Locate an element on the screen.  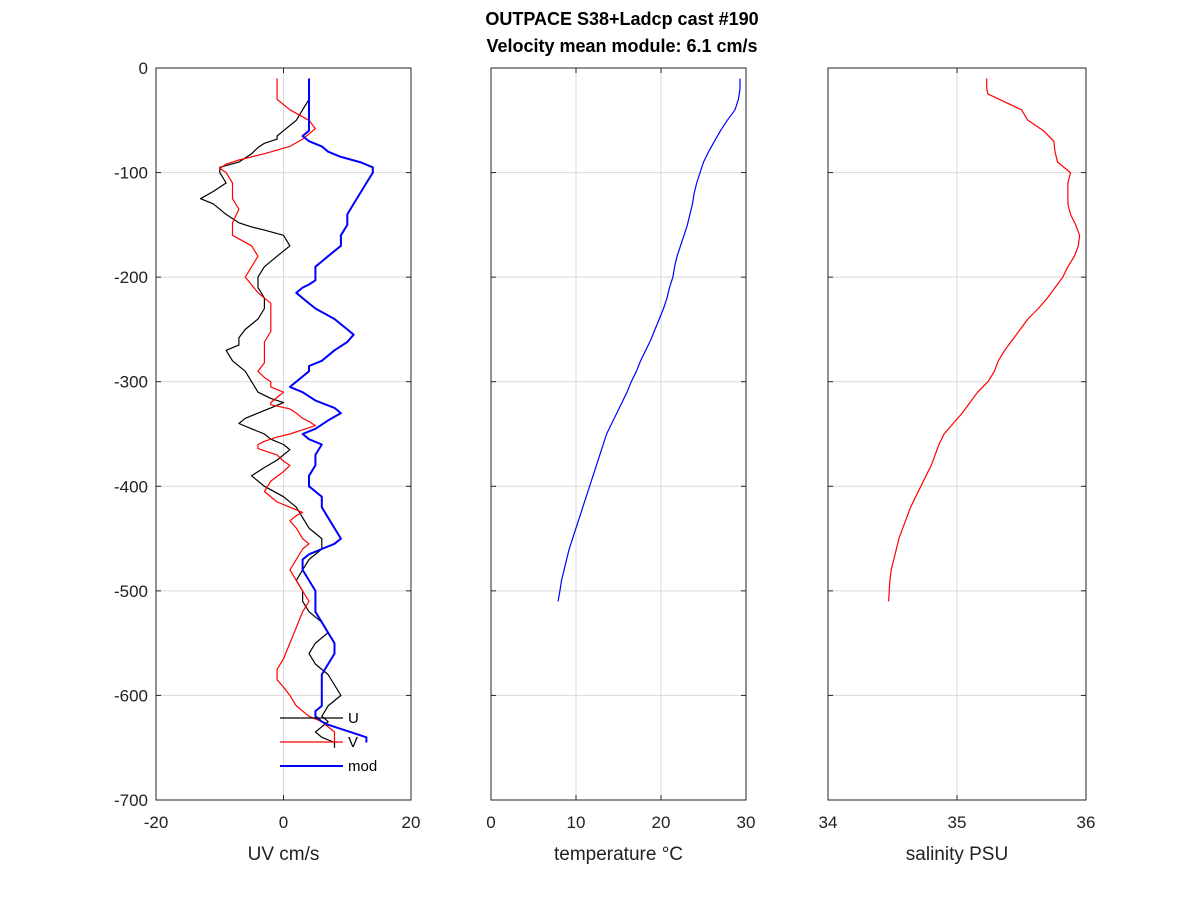
legend-label-mod: mod is located at coordinates (362, 766).